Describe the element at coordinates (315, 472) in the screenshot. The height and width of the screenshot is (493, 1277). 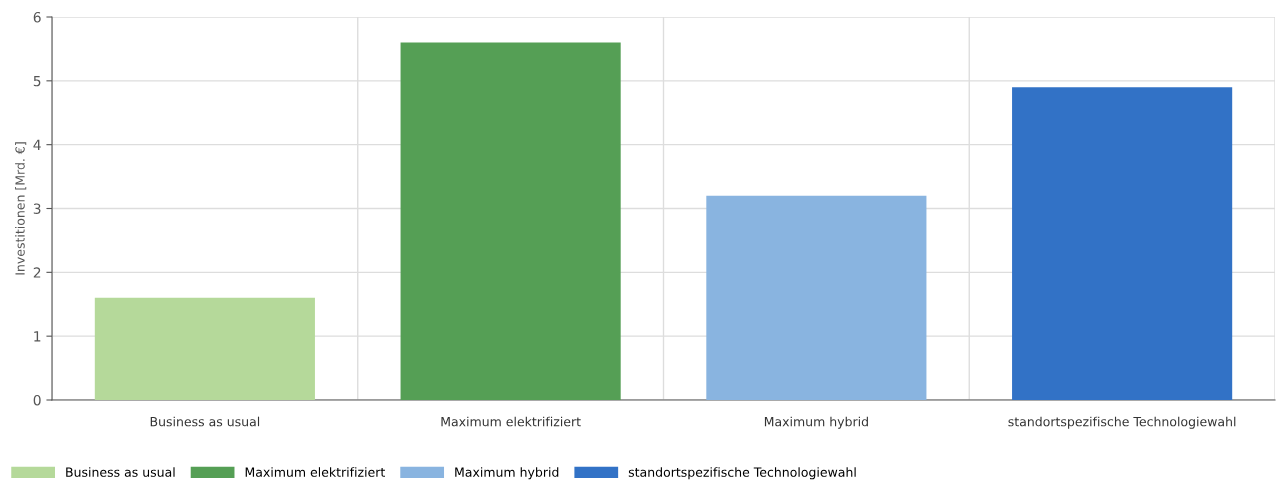
I see `legend-label: Maximum elektrifiziert` at that location.